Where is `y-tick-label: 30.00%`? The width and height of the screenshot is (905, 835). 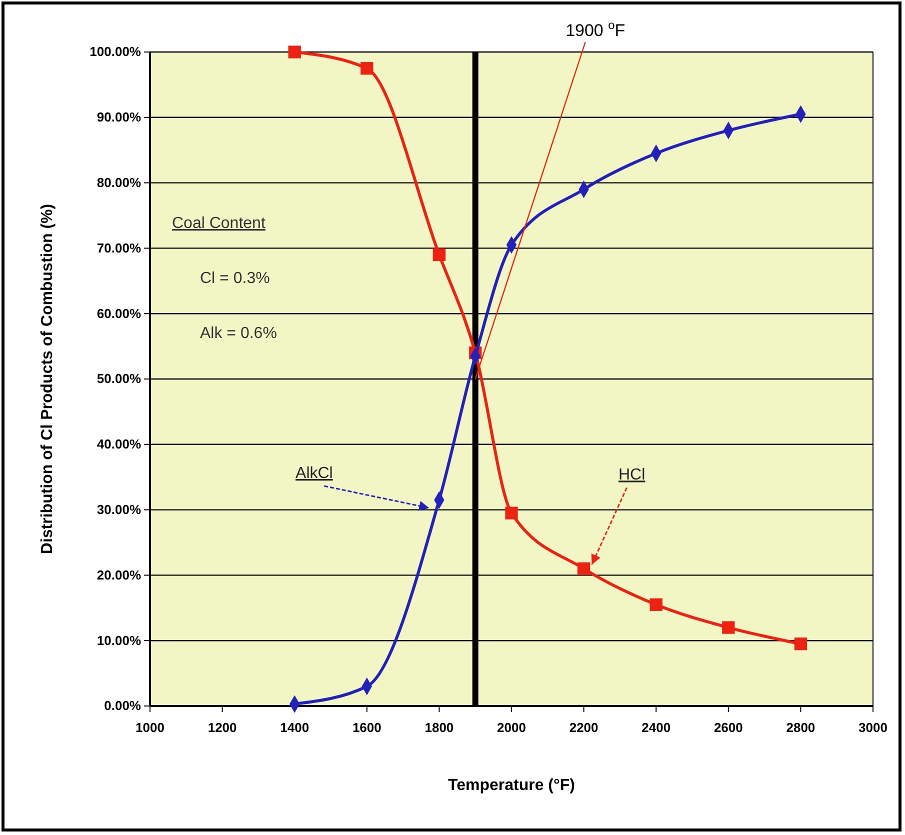 y-tick-label: 30.00% is located at coordinates (119, 509).